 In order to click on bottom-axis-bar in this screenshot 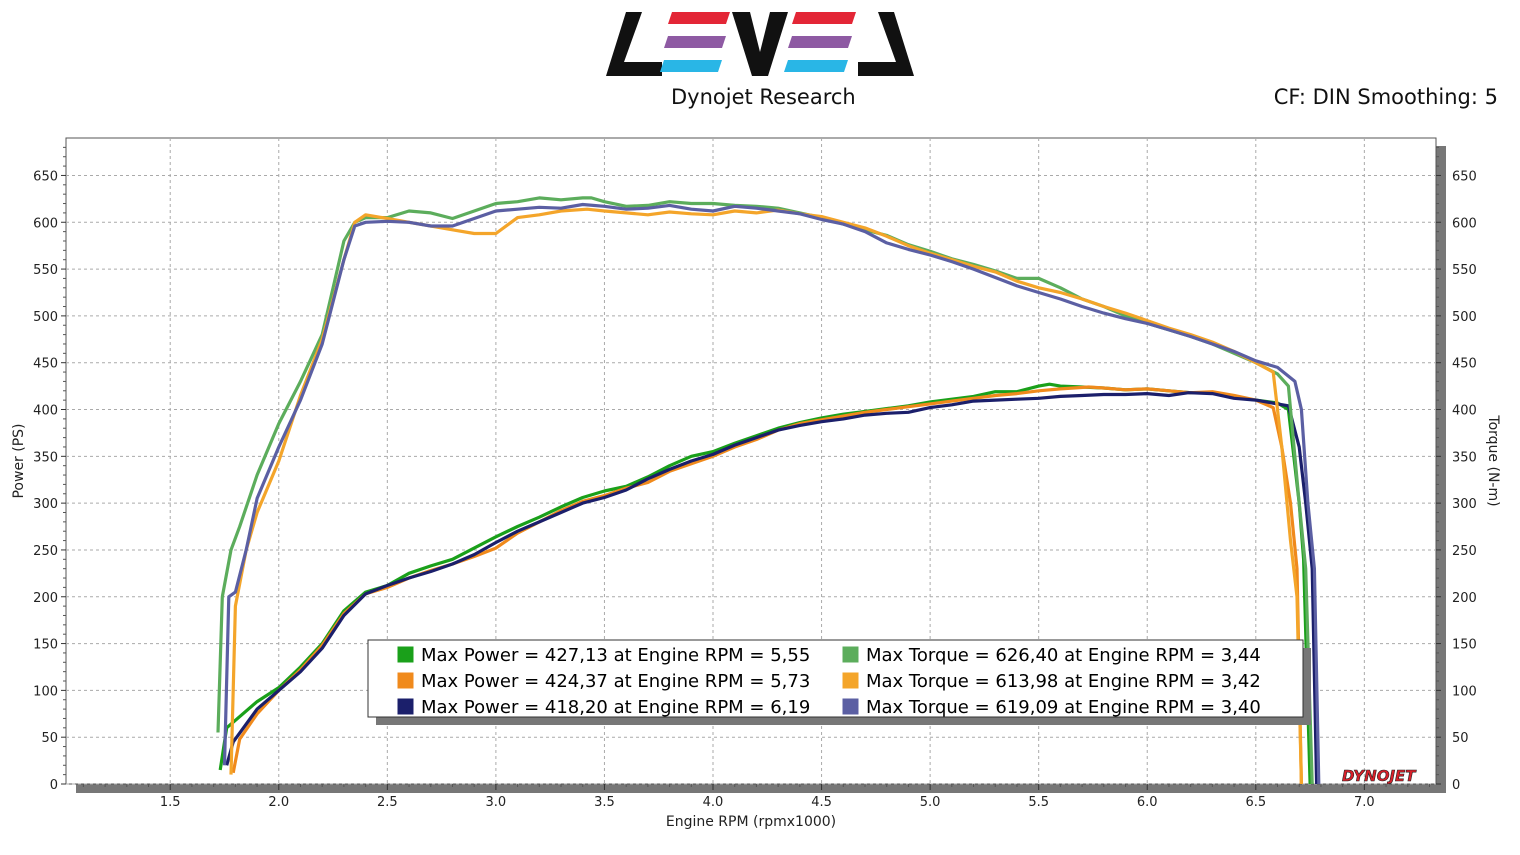, I will do `click(761, 788)`.